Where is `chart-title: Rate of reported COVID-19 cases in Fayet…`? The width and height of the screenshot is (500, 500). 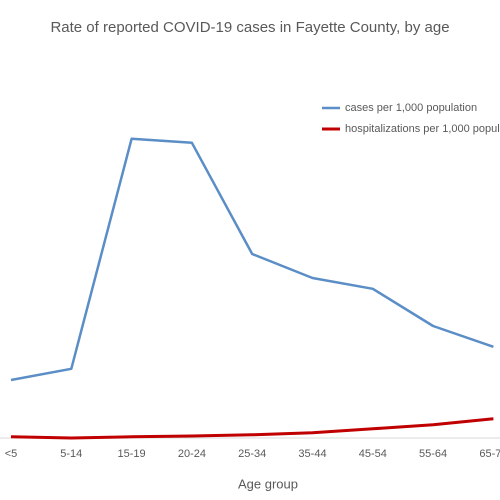
chart-title: Rate of reported COVID-19 cases in Fayet… is located at coordinates (249, 27).